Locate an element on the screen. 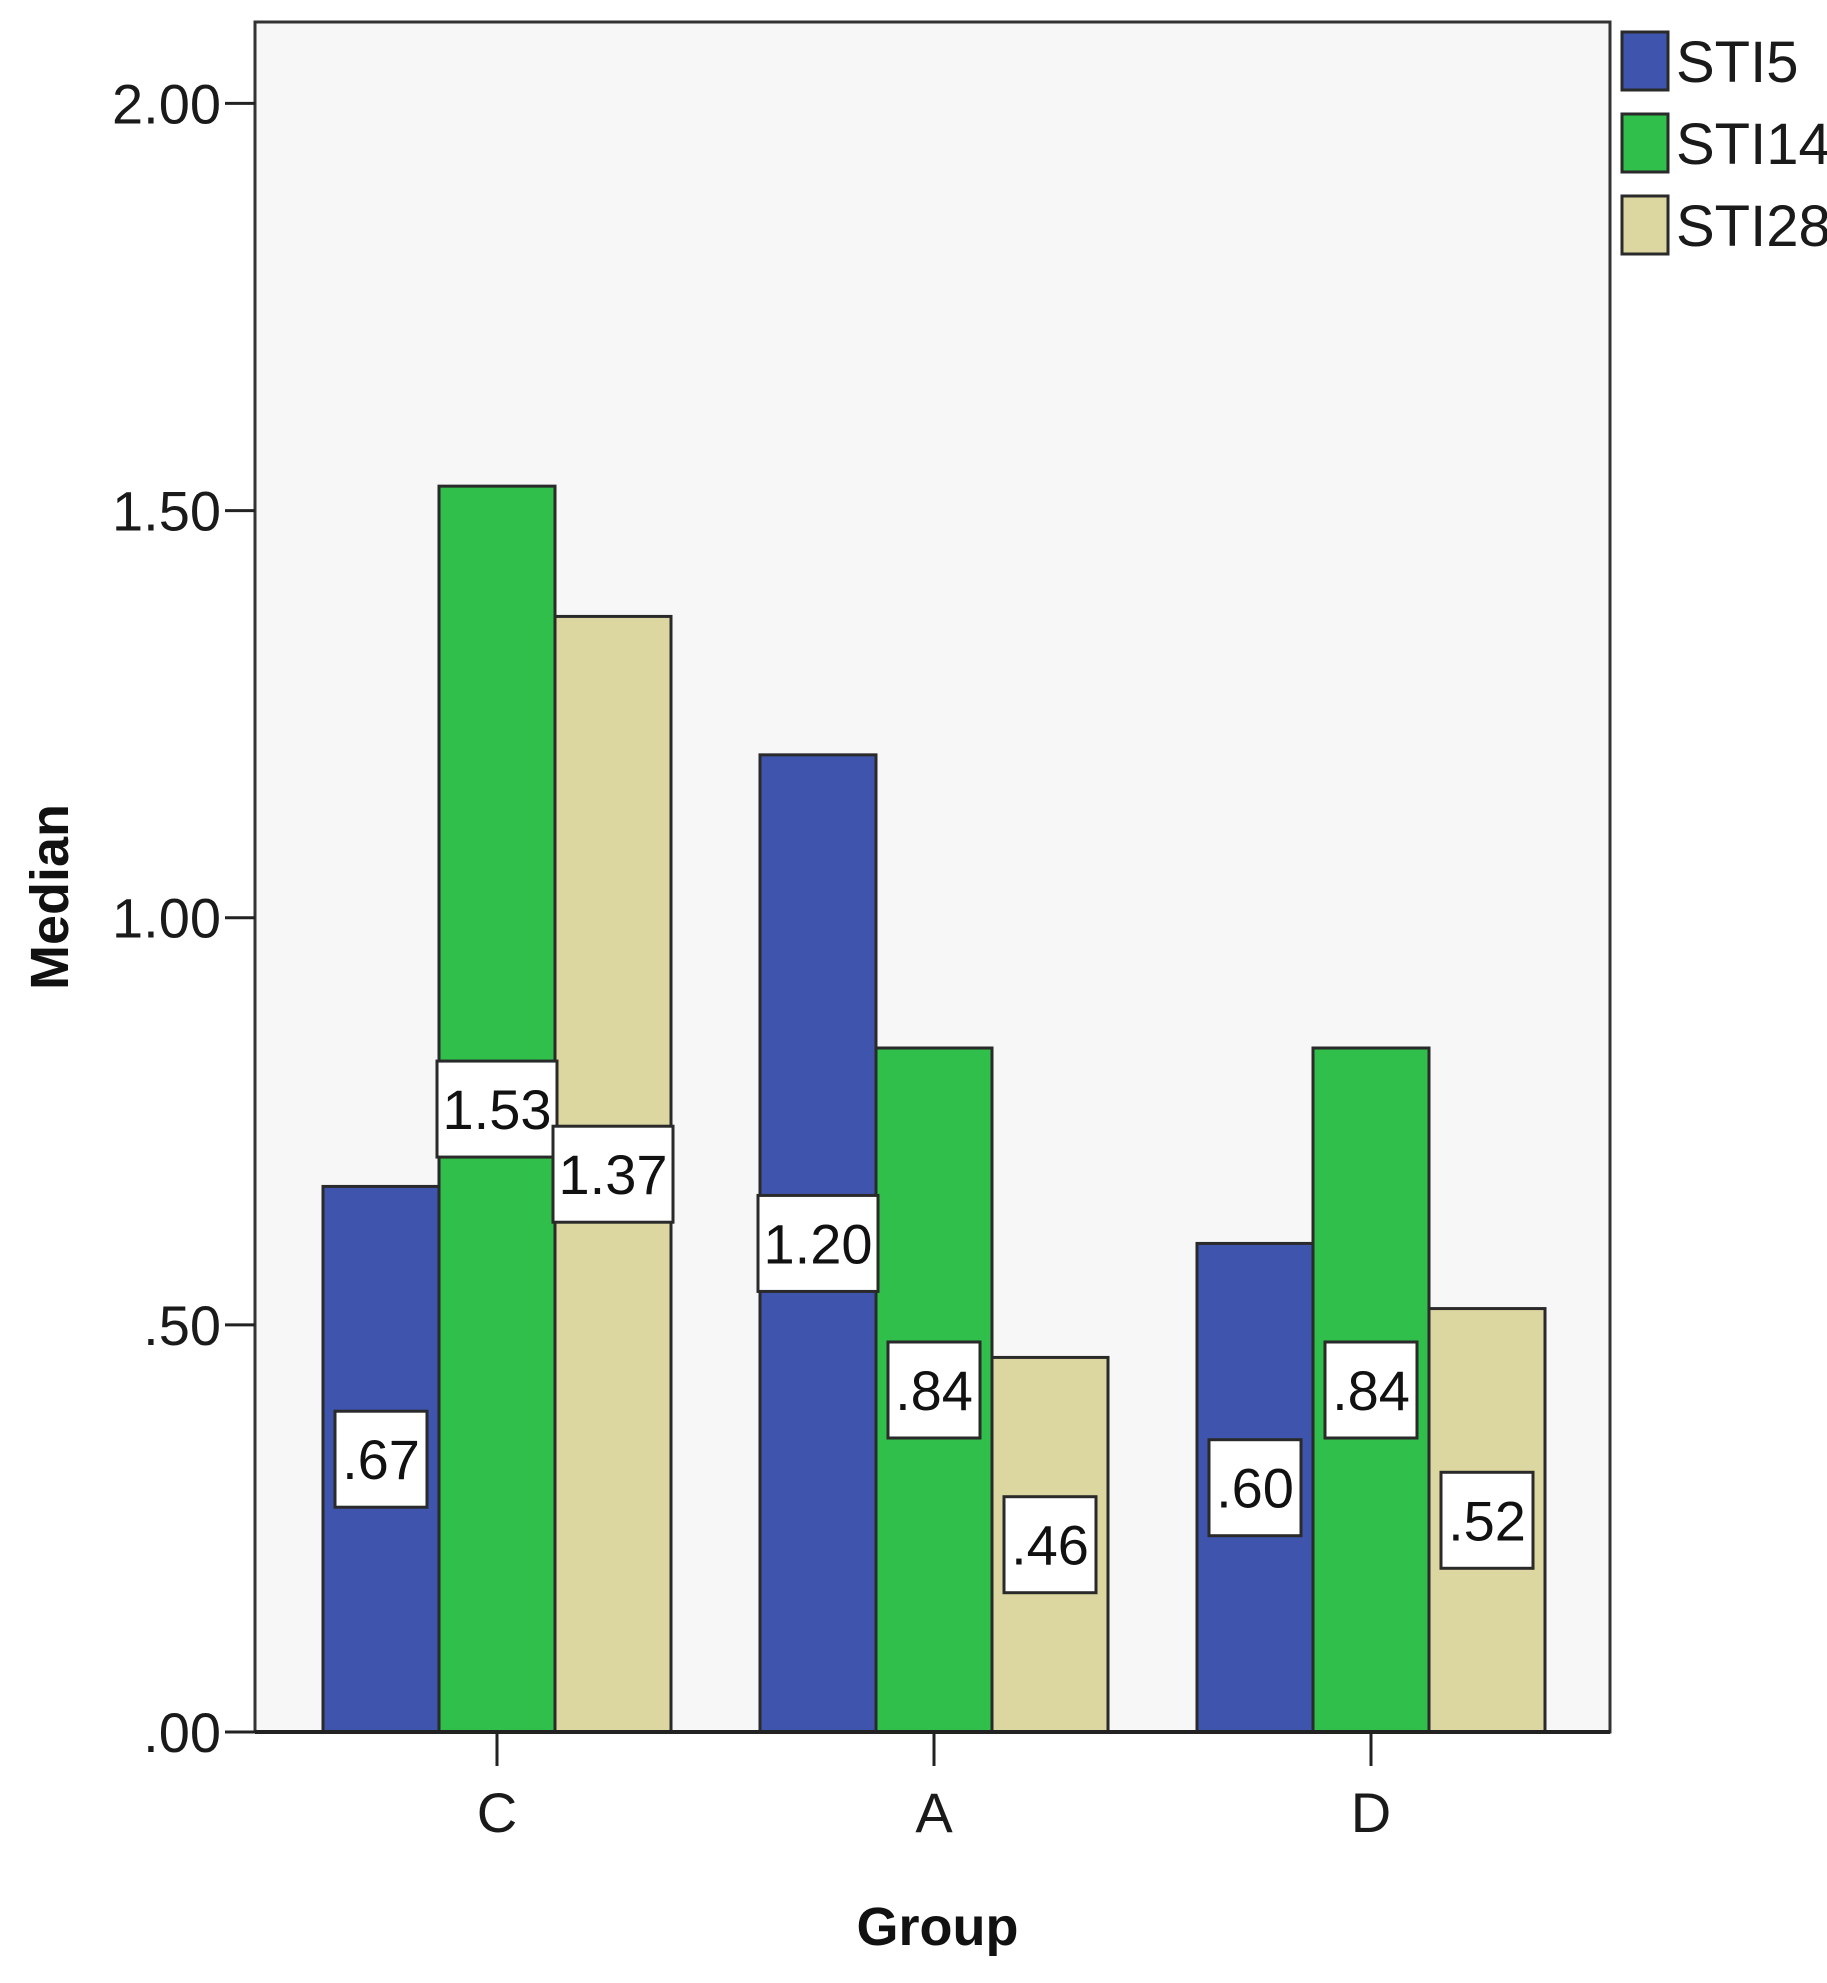 This screenshot has height=1983, width=1827. legend-item-sti14: STI14 is located at coordinates (1723, 144).